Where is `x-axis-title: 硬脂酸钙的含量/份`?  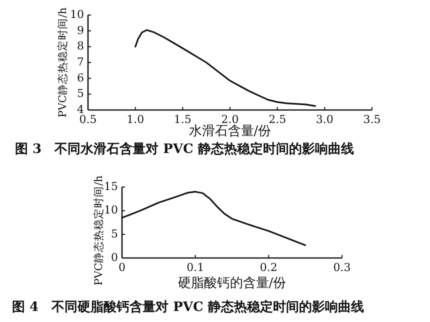 x-axis-title: 硬脂酸钙的含量/份 is located at coordinates (232, 283).